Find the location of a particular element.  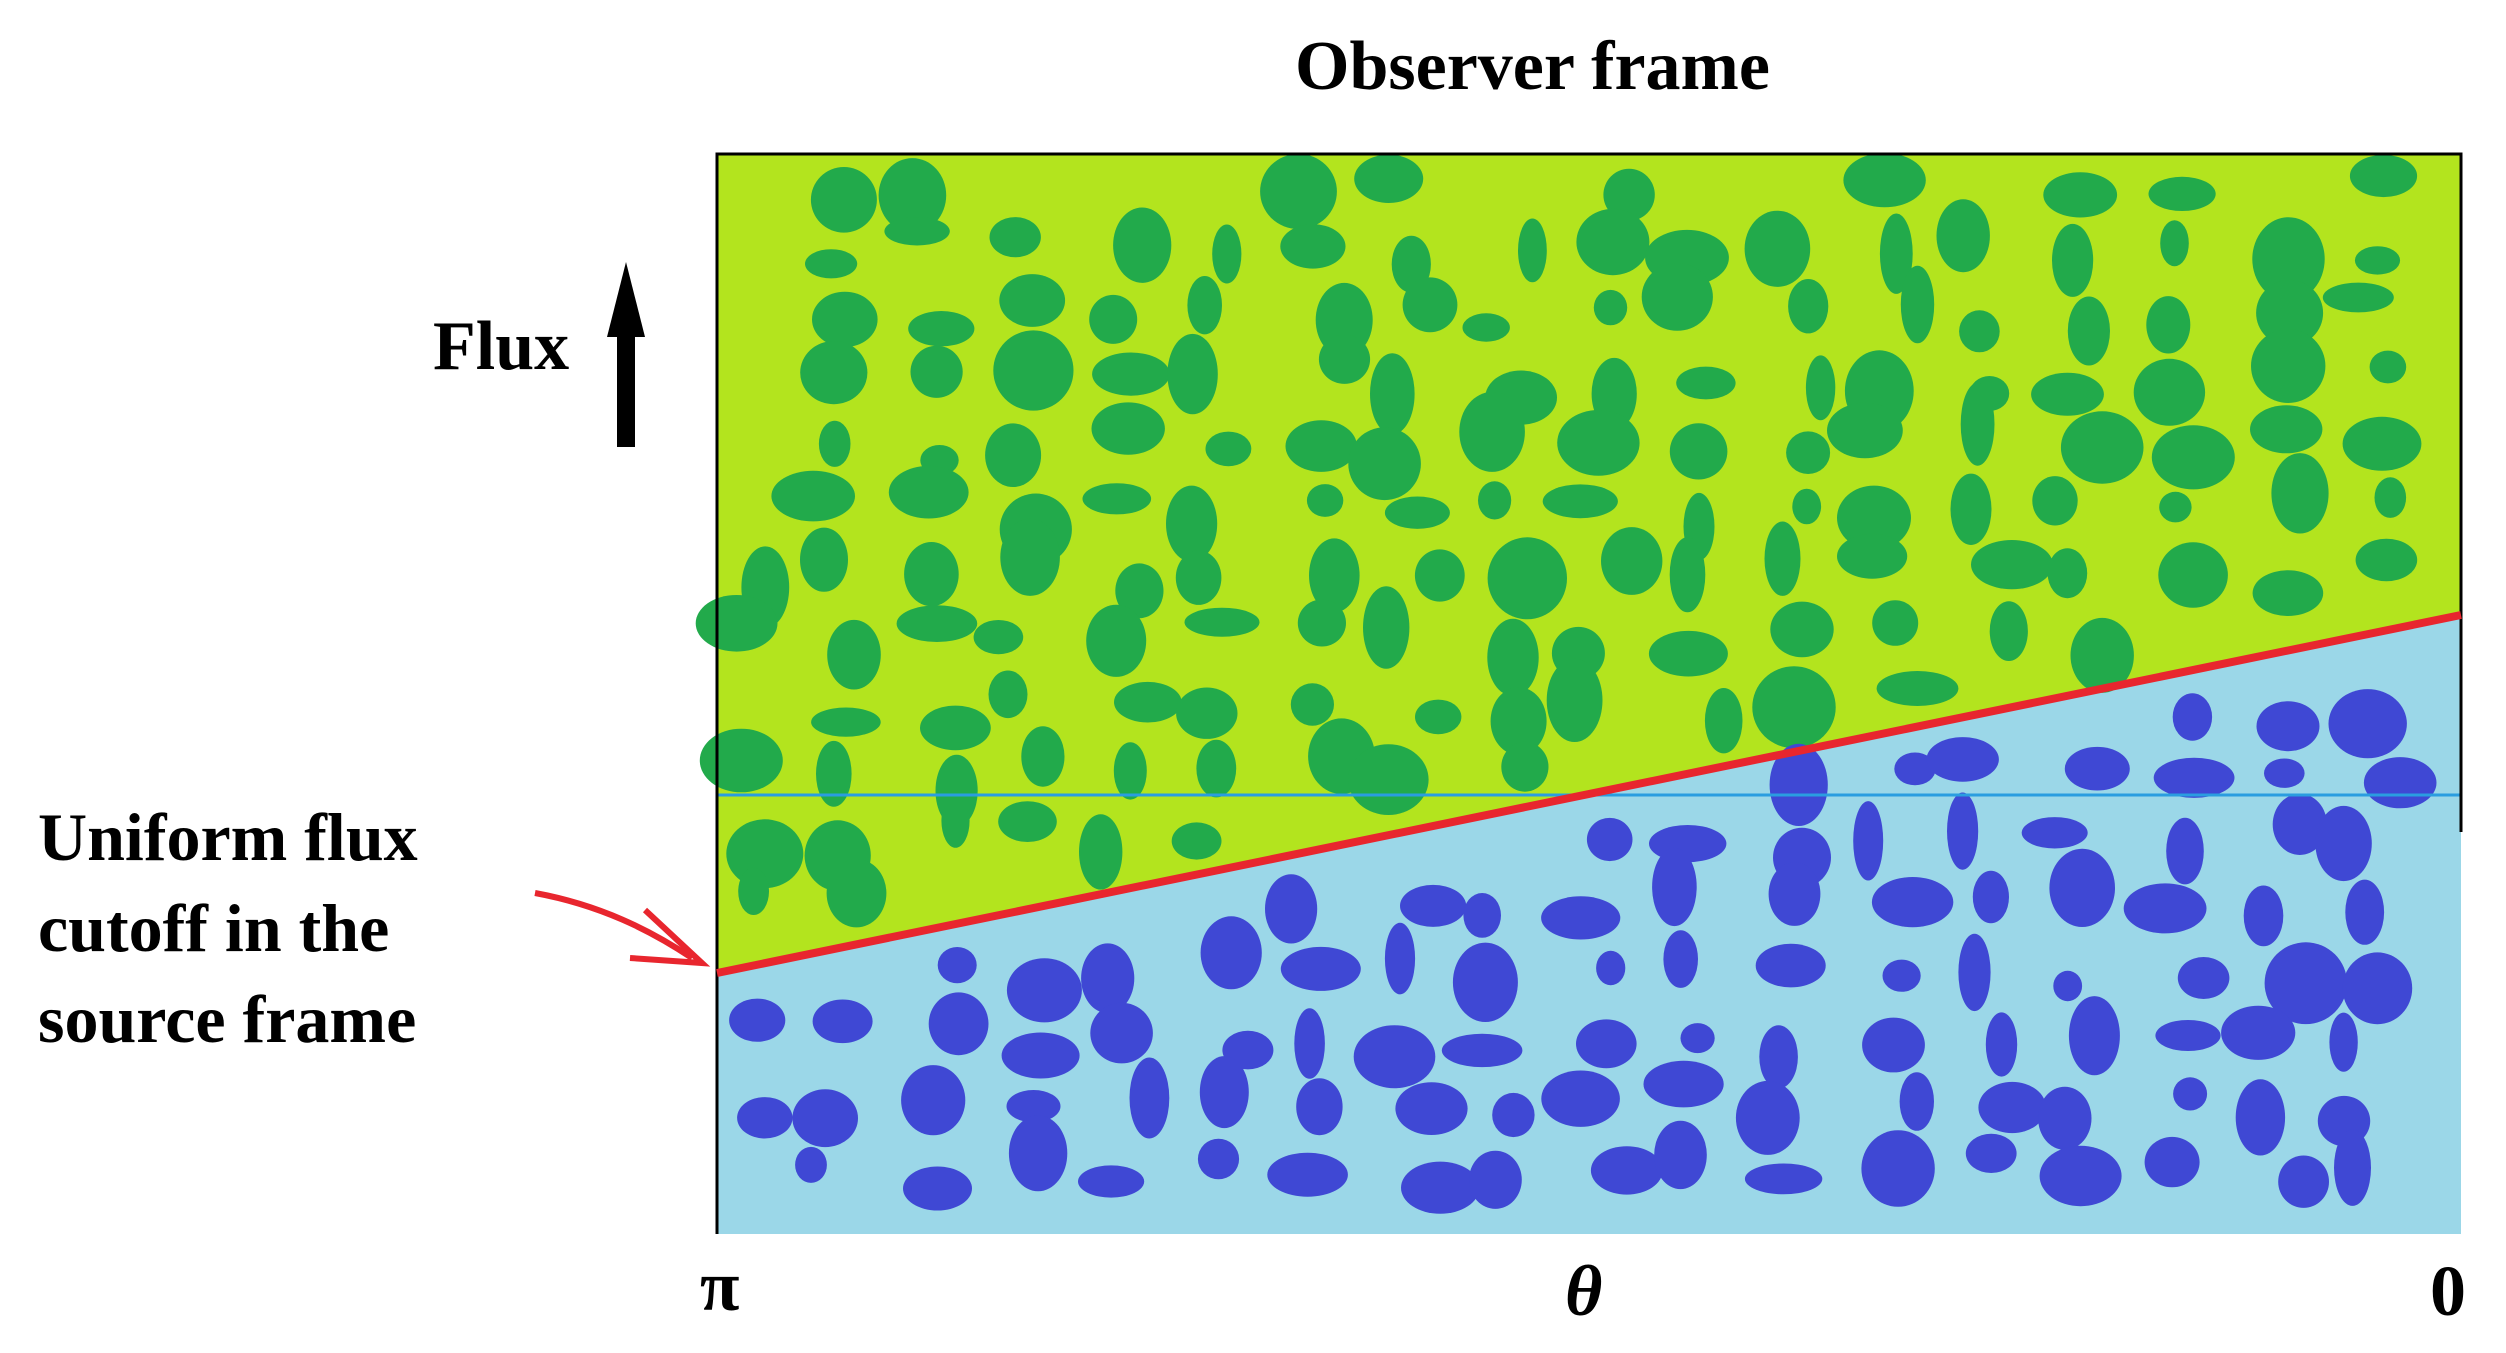

tick-label-pi: π is located at coordinates (720, 1286).